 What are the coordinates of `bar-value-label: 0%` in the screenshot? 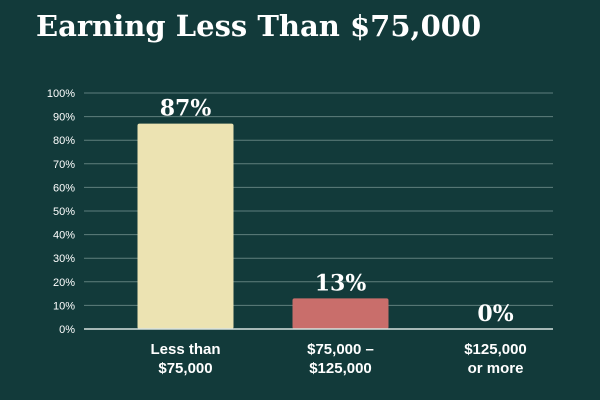 It's located at (495, 314).